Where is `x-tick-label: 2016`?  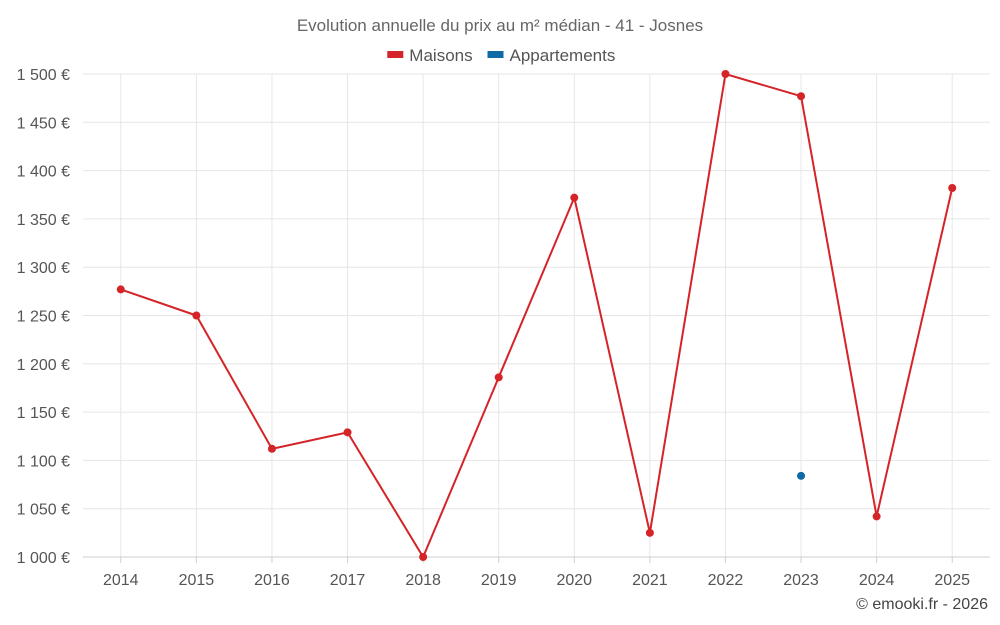
x-tick-label: 2016 is located at coordinates (272, 580).